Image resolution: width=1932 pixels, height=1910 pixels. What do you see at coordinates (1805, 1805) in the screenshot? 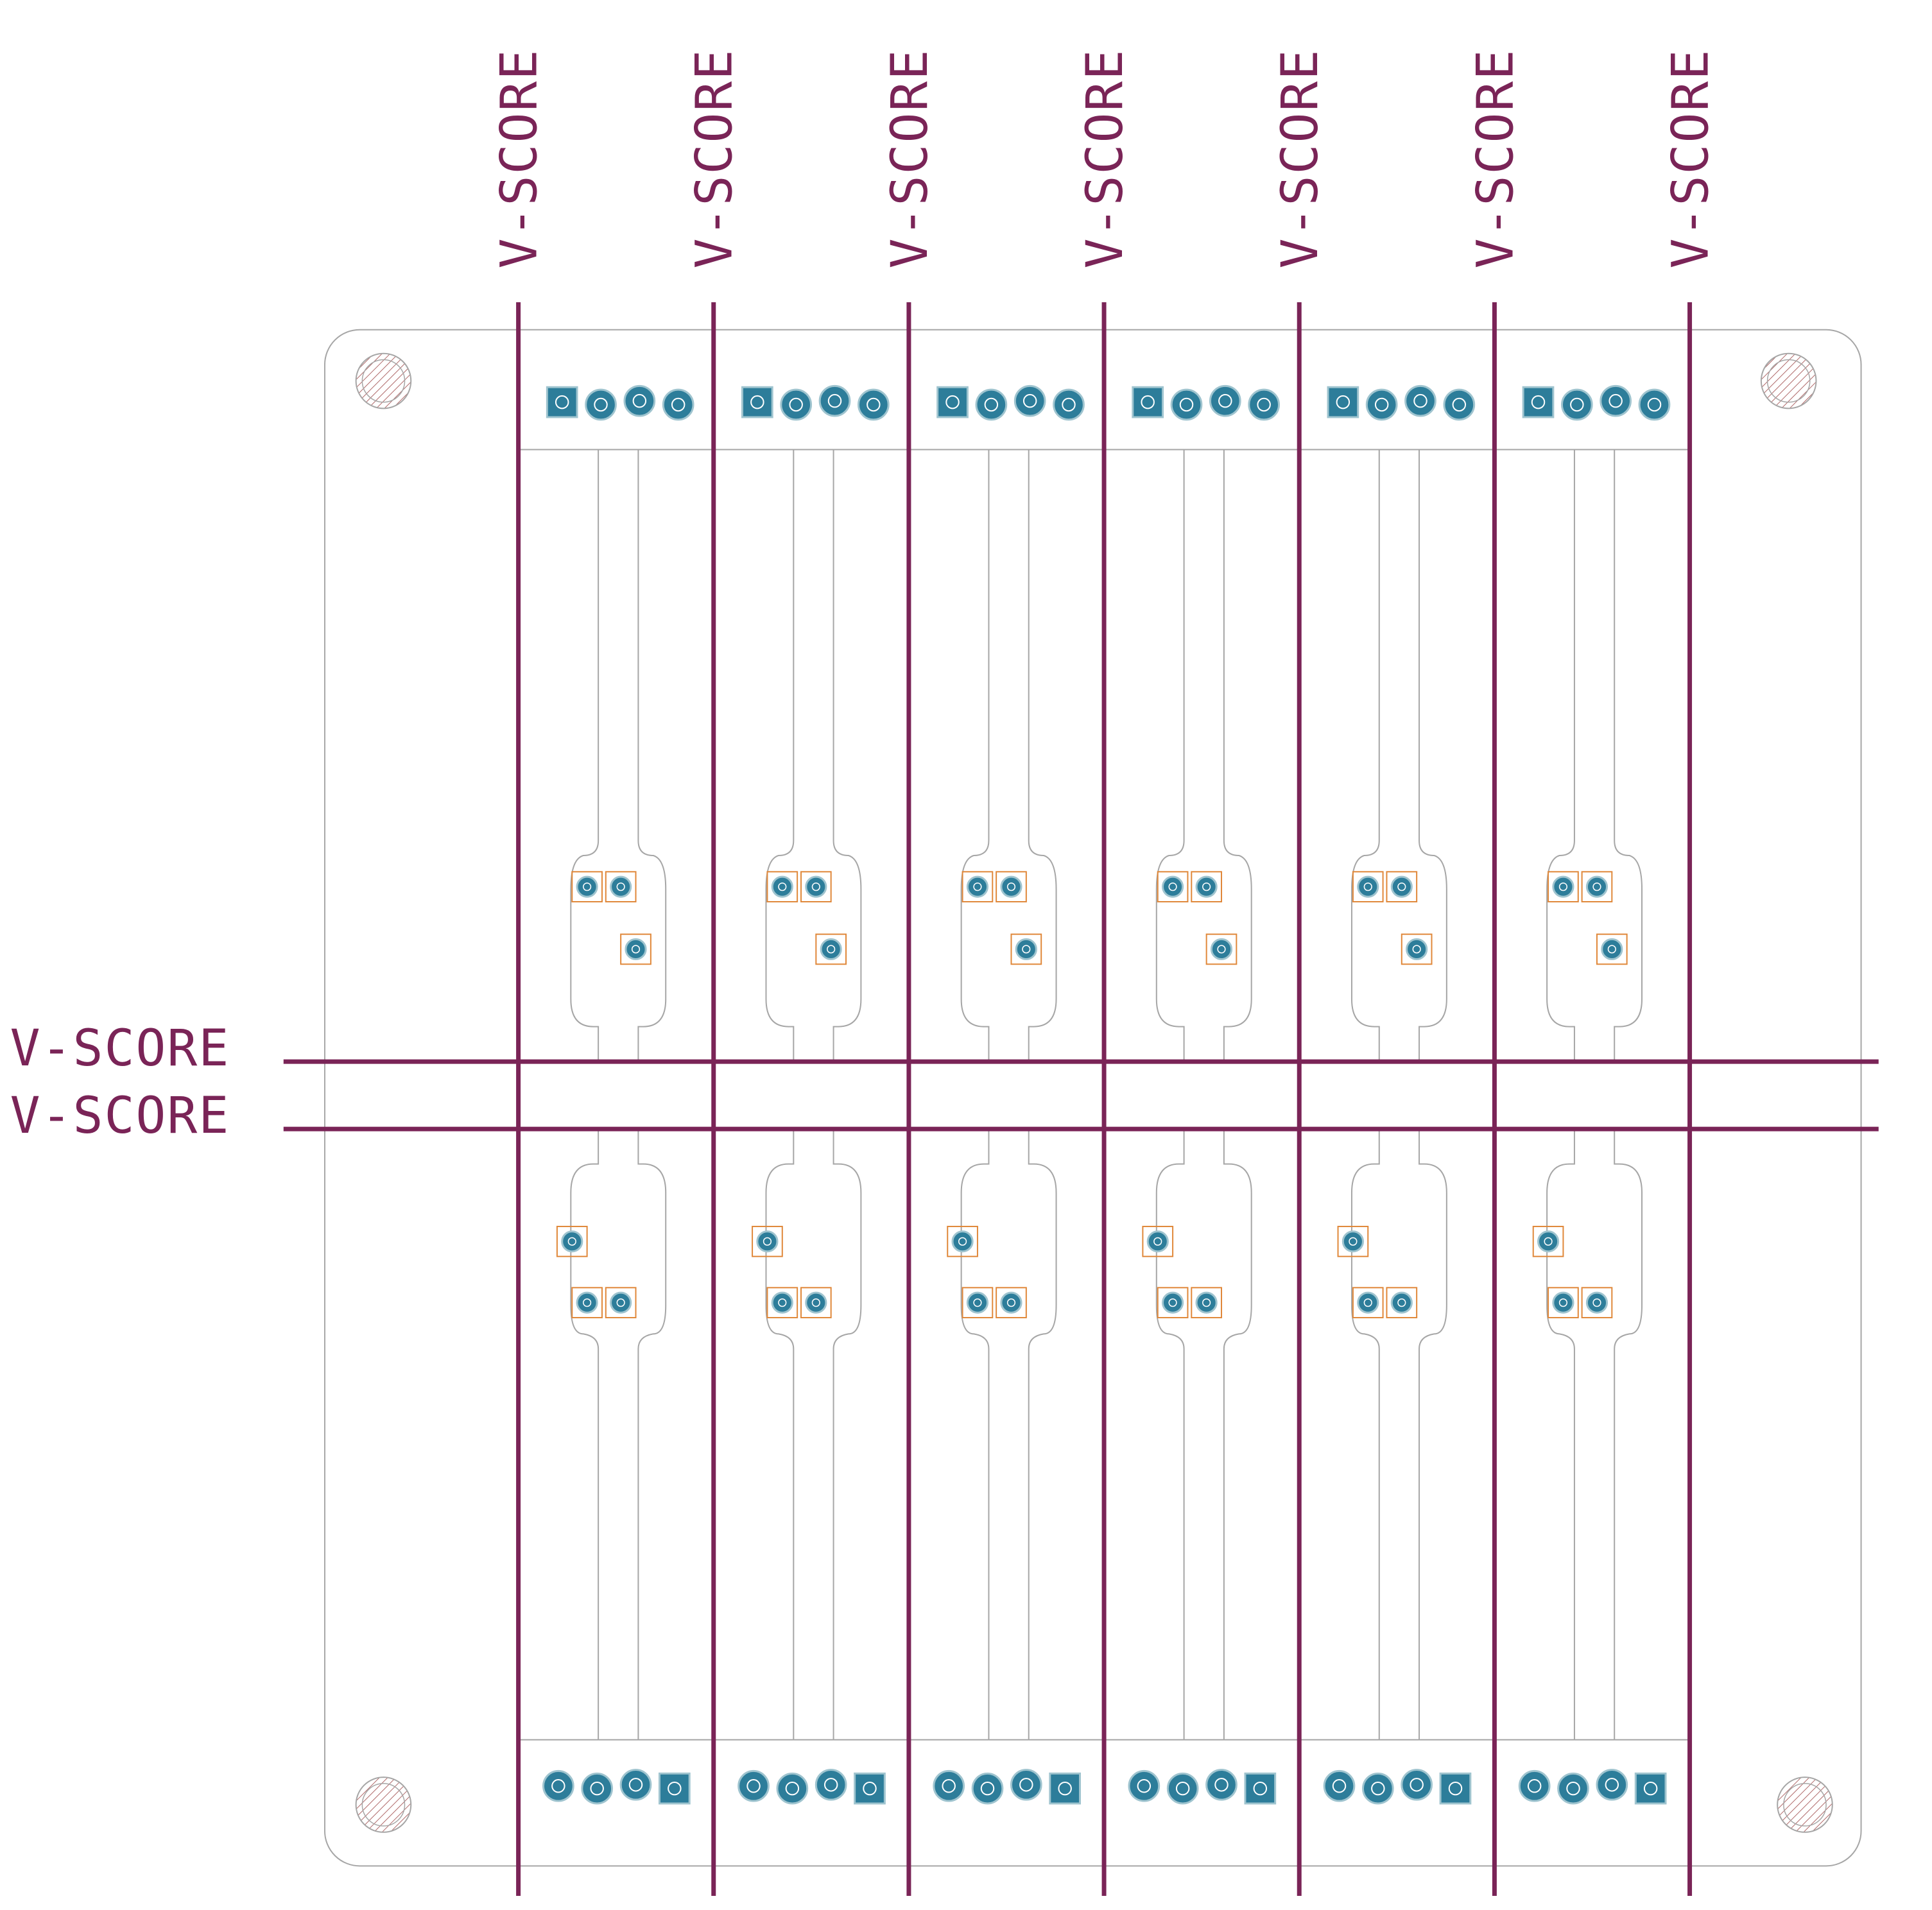
I see `mounting-hole-ring` at bounding box center [1805, 1805].